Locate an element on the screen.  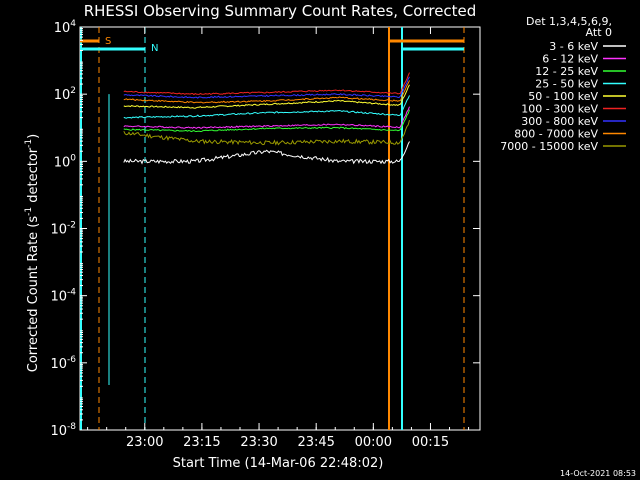
legend-entry-label: 3 - 6 keV is located at coordinates (573, 46).